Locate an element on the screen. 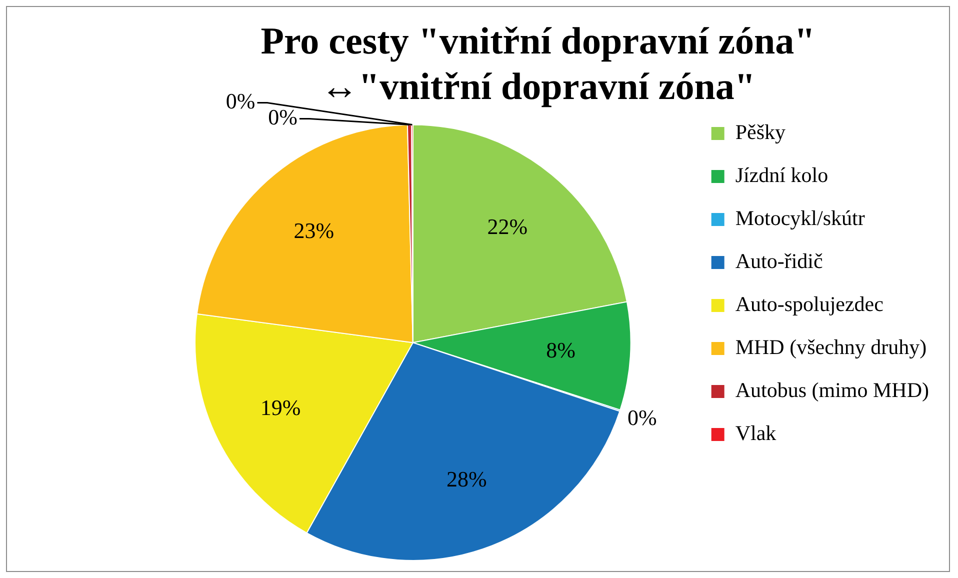  legend-label: Jízdní kolo is located at coordinates (781, 175).